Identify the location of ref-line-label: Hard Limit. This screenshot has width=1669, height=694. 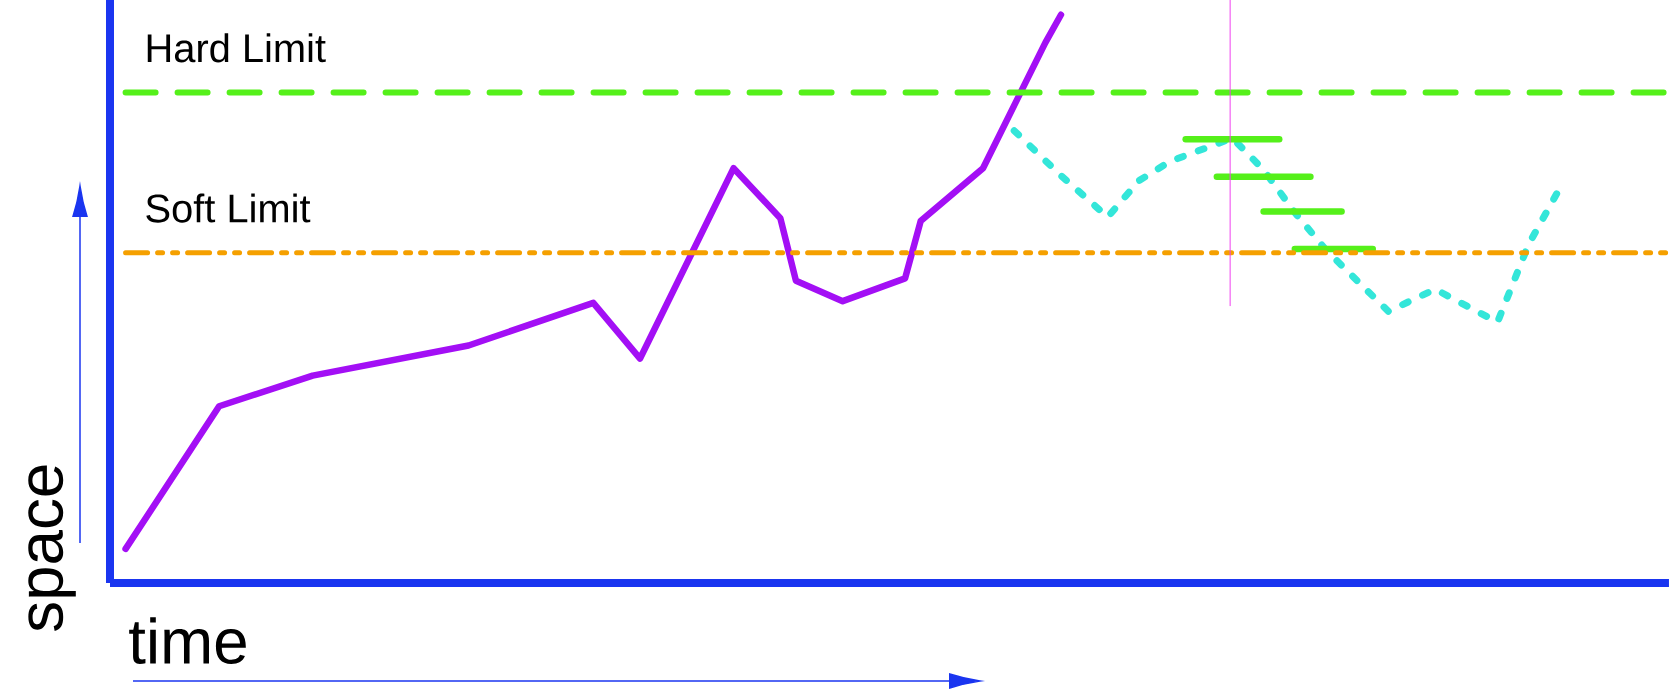
(236, 48).